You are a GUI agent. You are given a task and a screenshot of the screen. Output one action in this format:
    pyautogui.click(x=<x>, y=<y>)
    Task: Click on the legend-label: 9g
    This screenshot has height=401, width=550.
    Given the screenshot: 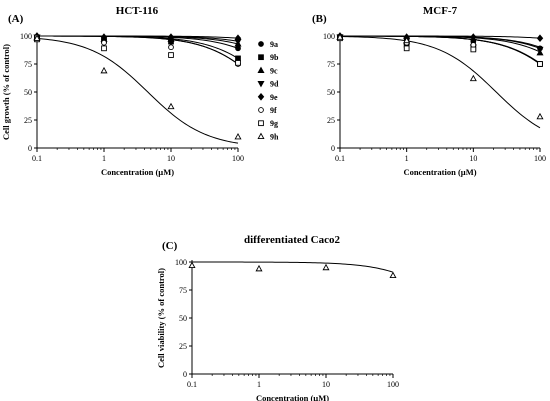 What is the action you would take?
    pyautogui.click(x=274, y=123)
    